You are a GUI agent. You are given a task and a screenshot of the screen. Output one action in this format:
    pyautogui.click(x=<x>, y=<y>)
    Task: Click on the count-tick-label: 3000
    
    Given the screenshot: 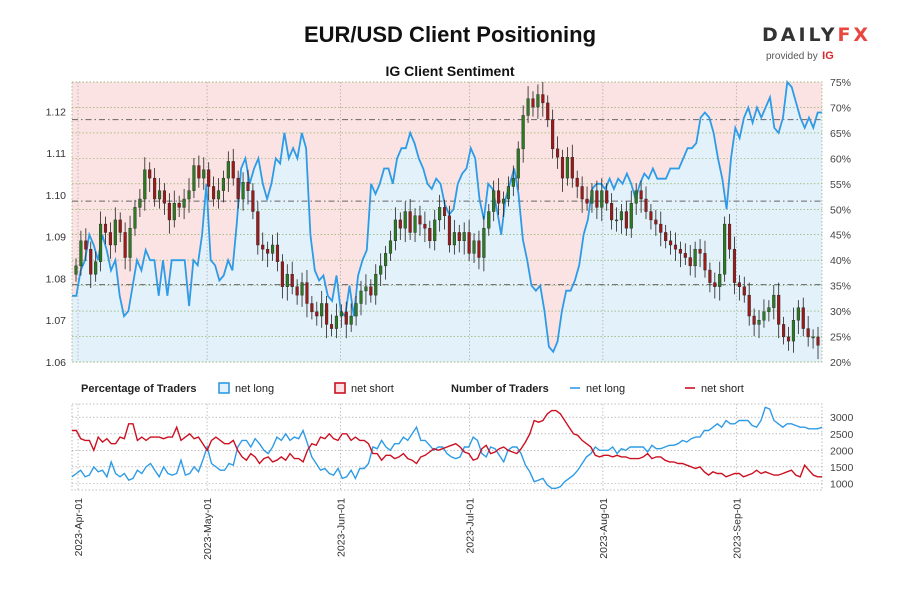 What is the action you would take?
    pyautogui.click(x=842, y=418)
    